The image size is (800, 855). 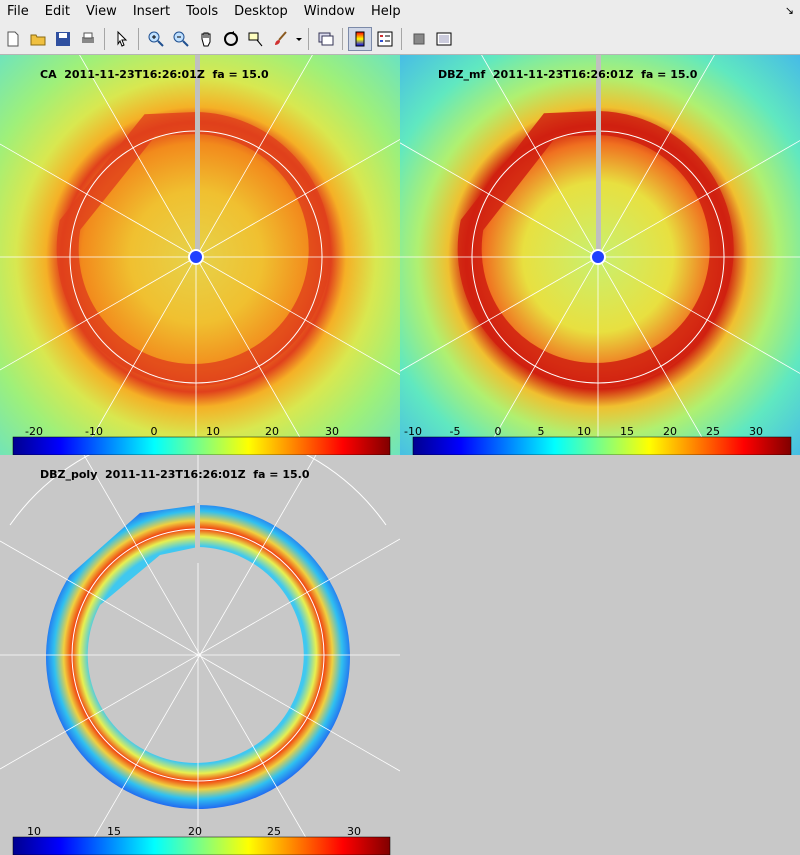 I want to click on poly-cbar-tick: 25, so click(x=274, y=831).